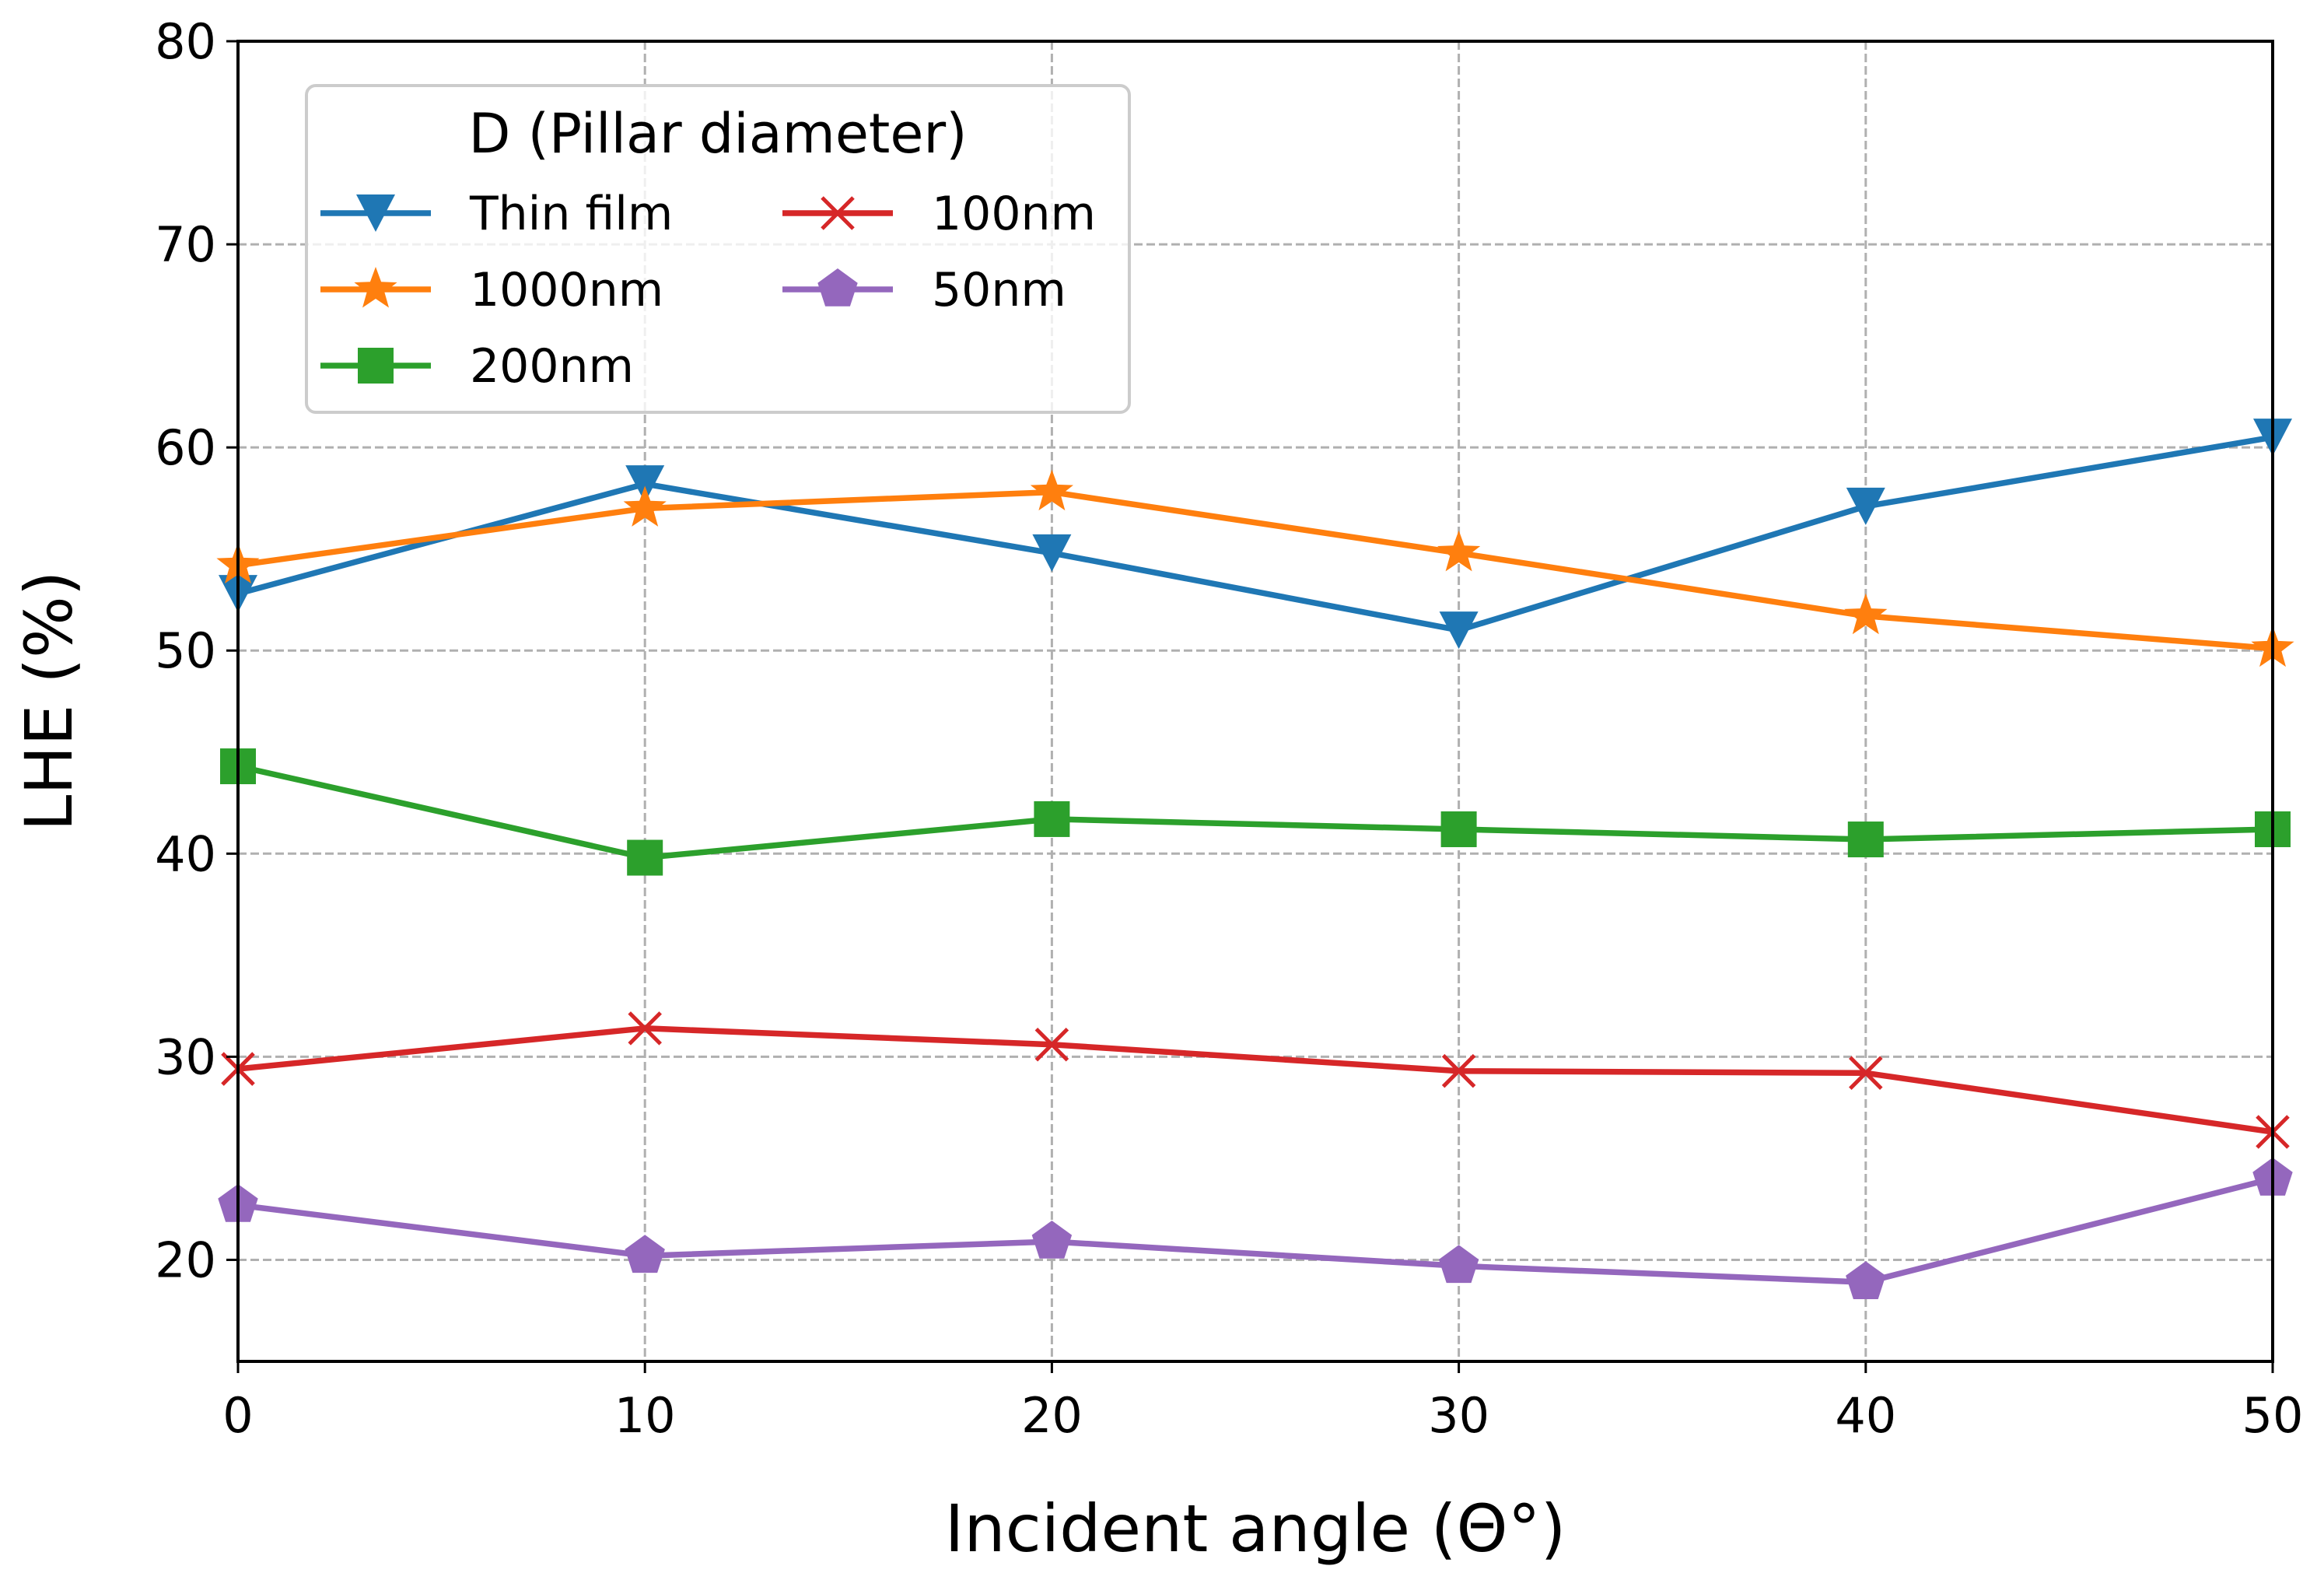  Describe the element at coordinates (1865, 1415) in the screenshot. I see `x-tick-label: 40` at that location.